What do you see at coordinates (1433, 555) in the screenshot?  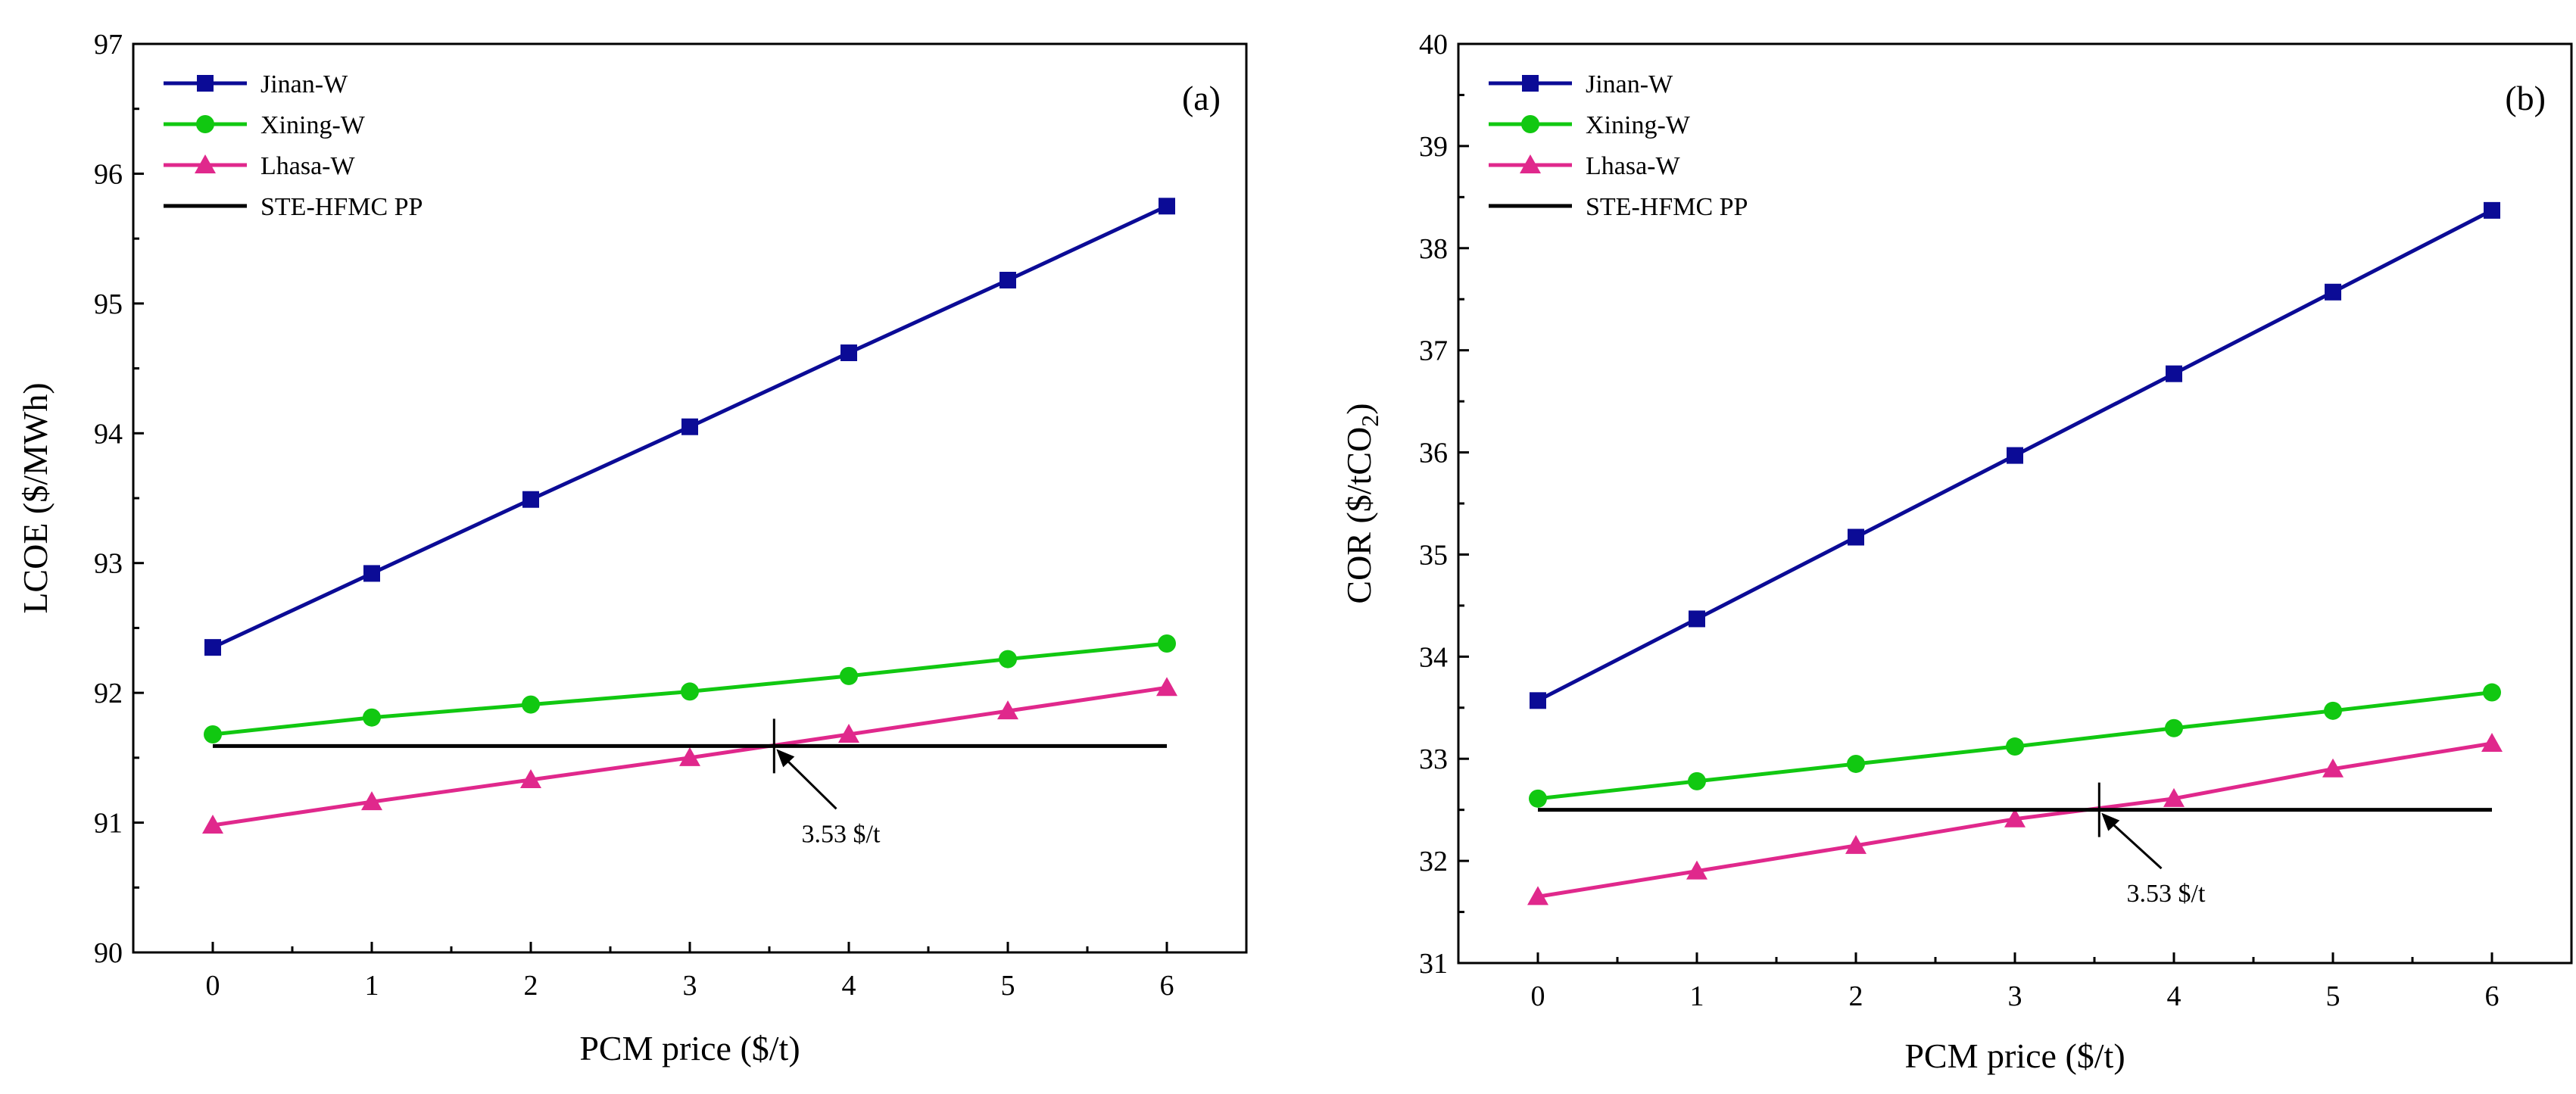 I see `y-tick-label-b: 35` at bounding box center [1433, 555].